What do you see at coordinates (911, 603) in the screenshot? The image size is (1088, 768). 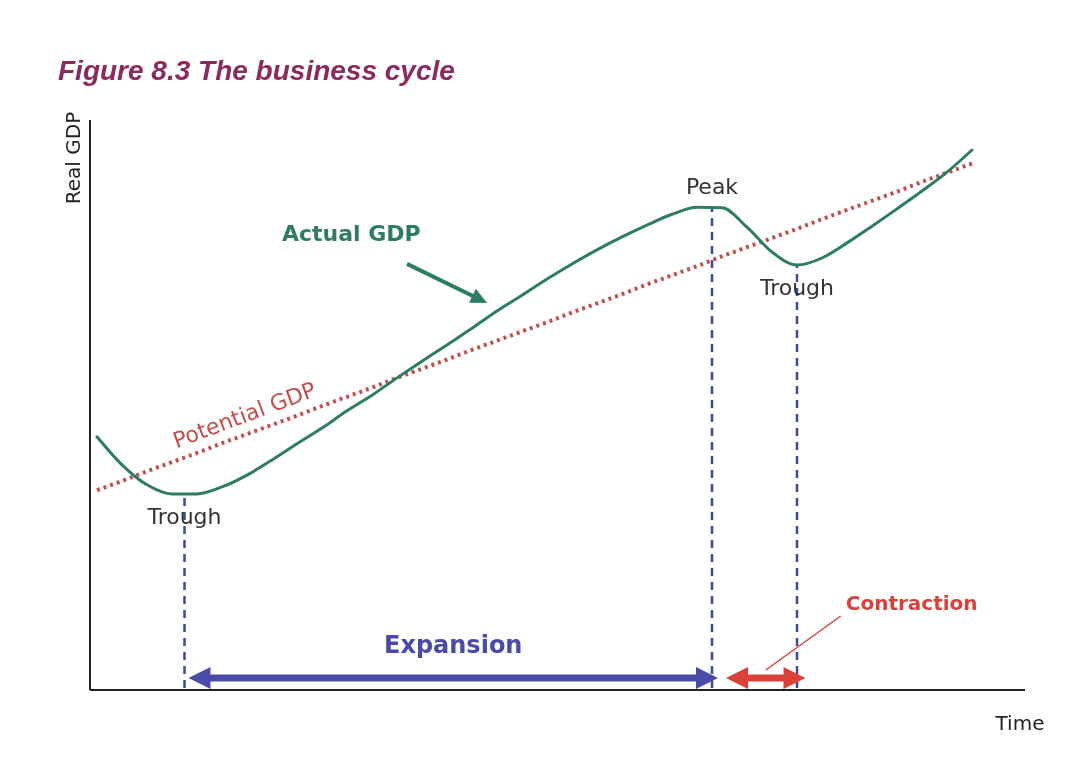 I see `annotation: Contraction` at bounding box center [911, 603].